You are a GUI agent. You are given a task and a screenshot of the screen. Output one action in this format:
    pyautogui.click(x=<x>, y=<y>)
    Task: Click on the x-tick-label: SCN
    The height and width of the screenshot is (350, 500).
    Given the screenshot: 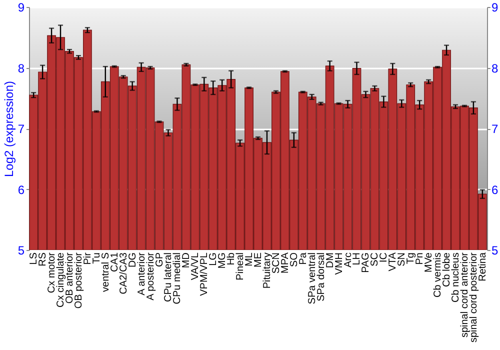 What is the action you would take?
    pyautogui.click(x=276, y=263)
    